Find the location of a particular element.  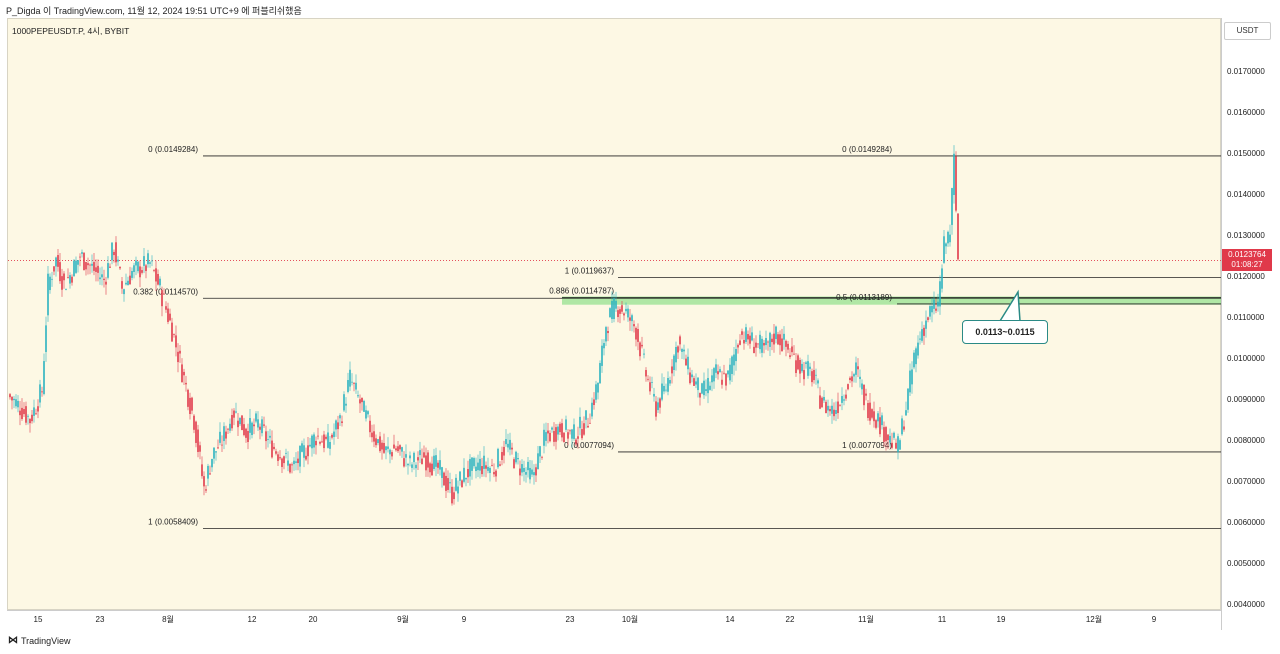

current-price-value: 0.0123764 is located at coordinates (1247, 254).